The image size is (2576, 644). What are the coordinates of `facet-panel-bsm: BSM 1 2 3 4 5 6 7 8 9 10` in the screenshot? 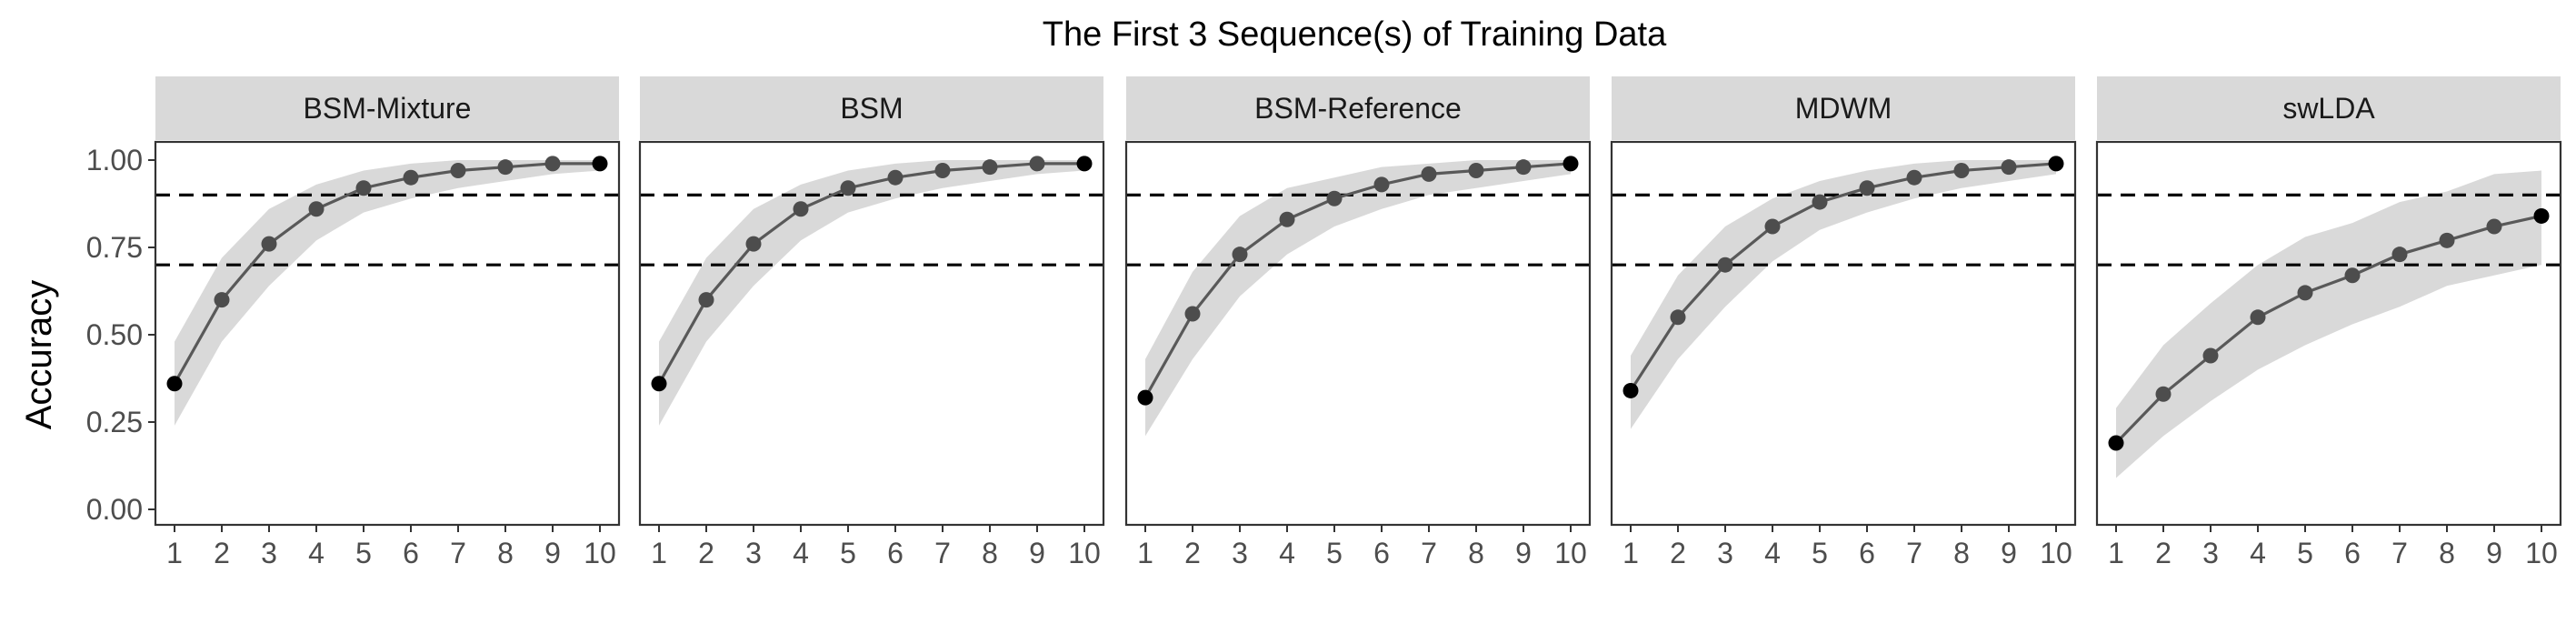 It's located at (871, 322).